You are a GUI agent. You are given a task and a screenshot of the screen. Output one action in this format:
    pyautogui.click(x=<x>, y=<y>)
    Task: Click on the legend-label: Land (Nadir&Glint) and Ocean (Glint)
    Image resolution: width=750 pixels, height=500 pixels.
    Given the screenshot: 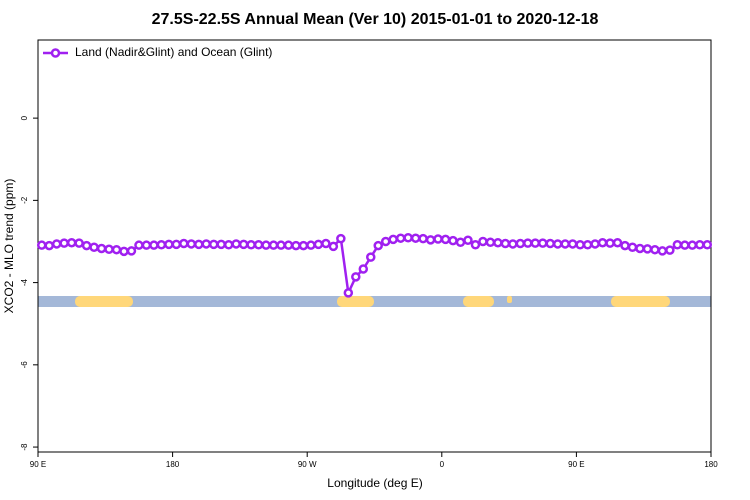 What is the action you would take?
    pyautogui.click(x=173, y=52)
    